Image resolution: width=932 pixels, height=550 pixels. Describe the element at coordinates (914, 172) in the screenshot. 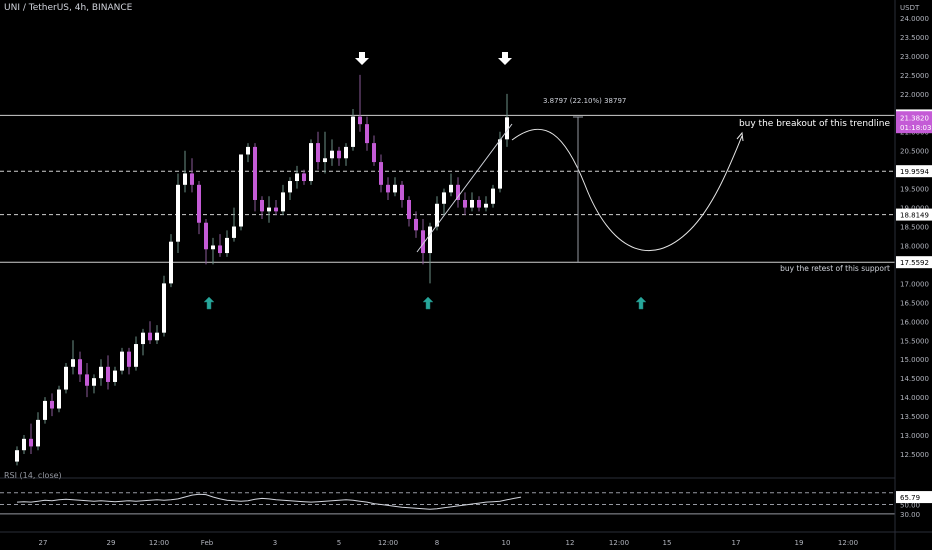

I see `level-tag-label: 19.9594` at that location.